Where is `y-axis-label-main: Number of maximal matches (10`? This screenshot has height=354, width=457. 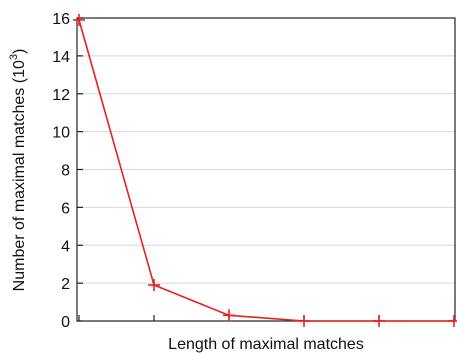 y-axis-label-main: Number of maximal matches (10 is located at coordinates (19, 175).